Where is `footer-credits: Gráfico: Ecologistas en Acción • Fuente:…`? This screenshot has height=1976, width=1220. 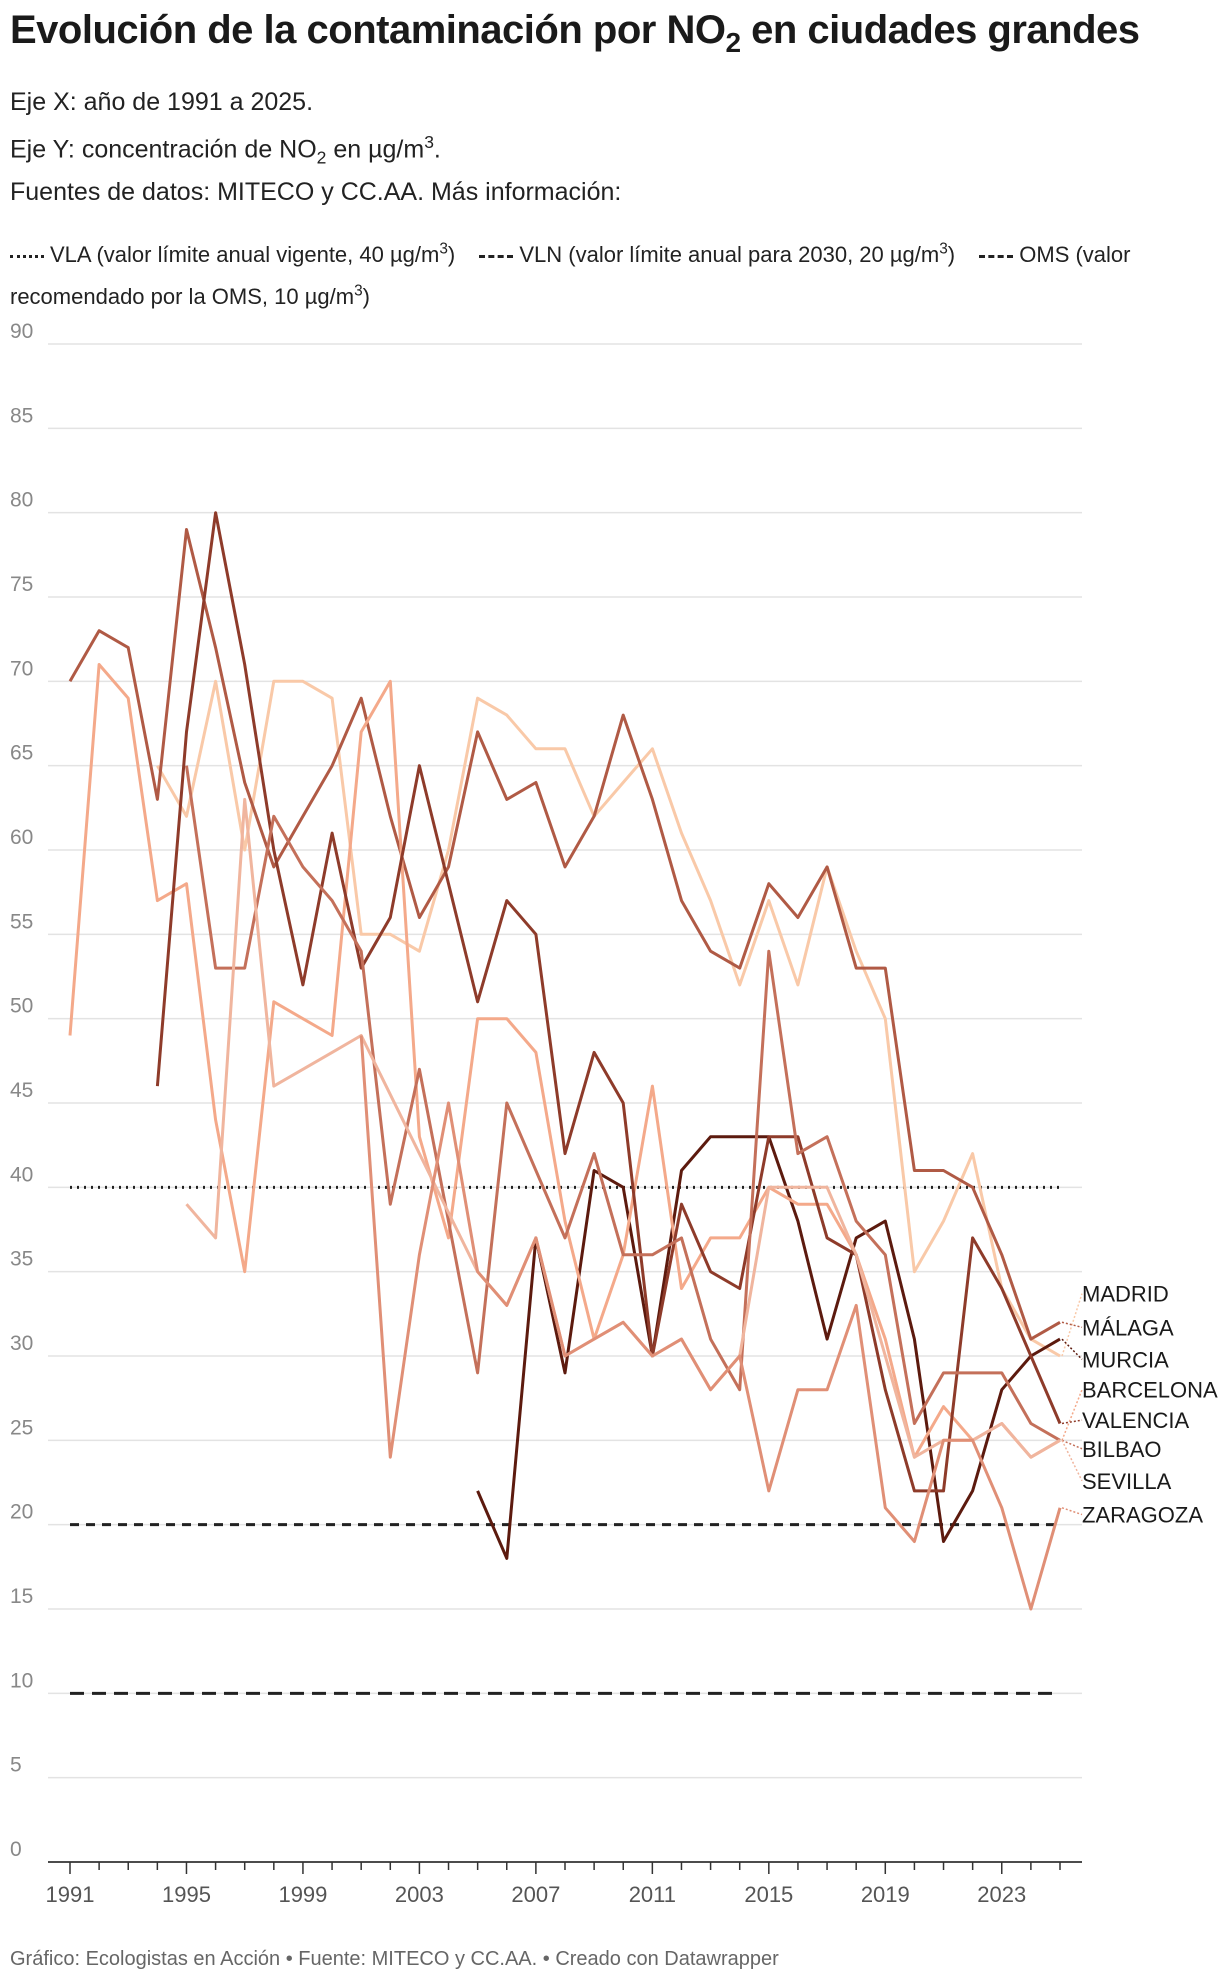 footer-credits: Gráfico: Ecologistas en Acción • Fuente:… is located at coordinates (394, 1959).